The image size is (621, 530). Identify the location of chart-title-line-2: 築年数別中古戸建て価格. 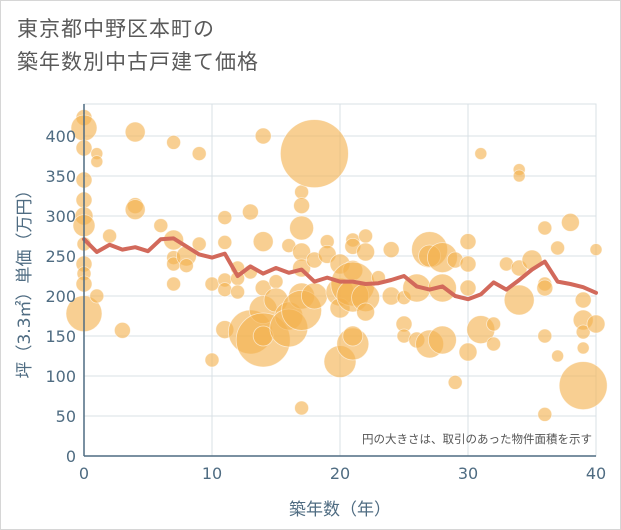
(138, 62).